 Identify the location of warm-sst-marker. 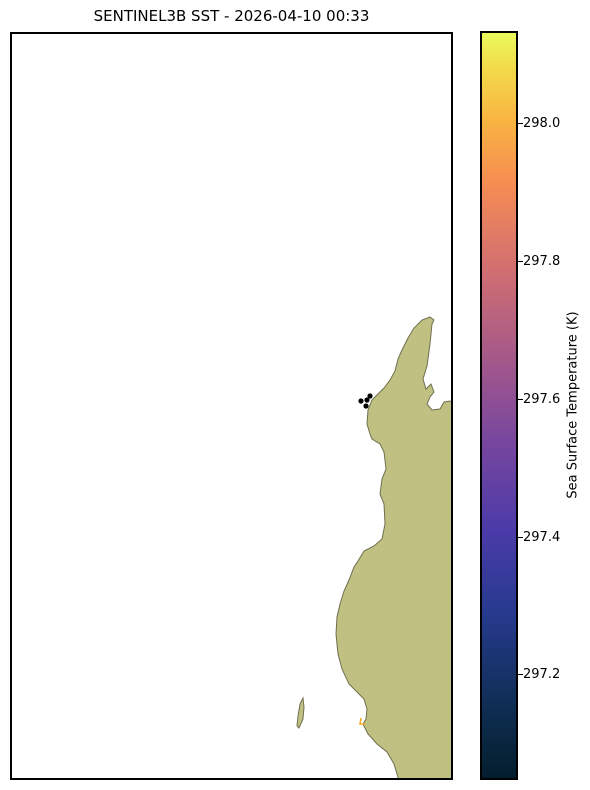
(362, 721).